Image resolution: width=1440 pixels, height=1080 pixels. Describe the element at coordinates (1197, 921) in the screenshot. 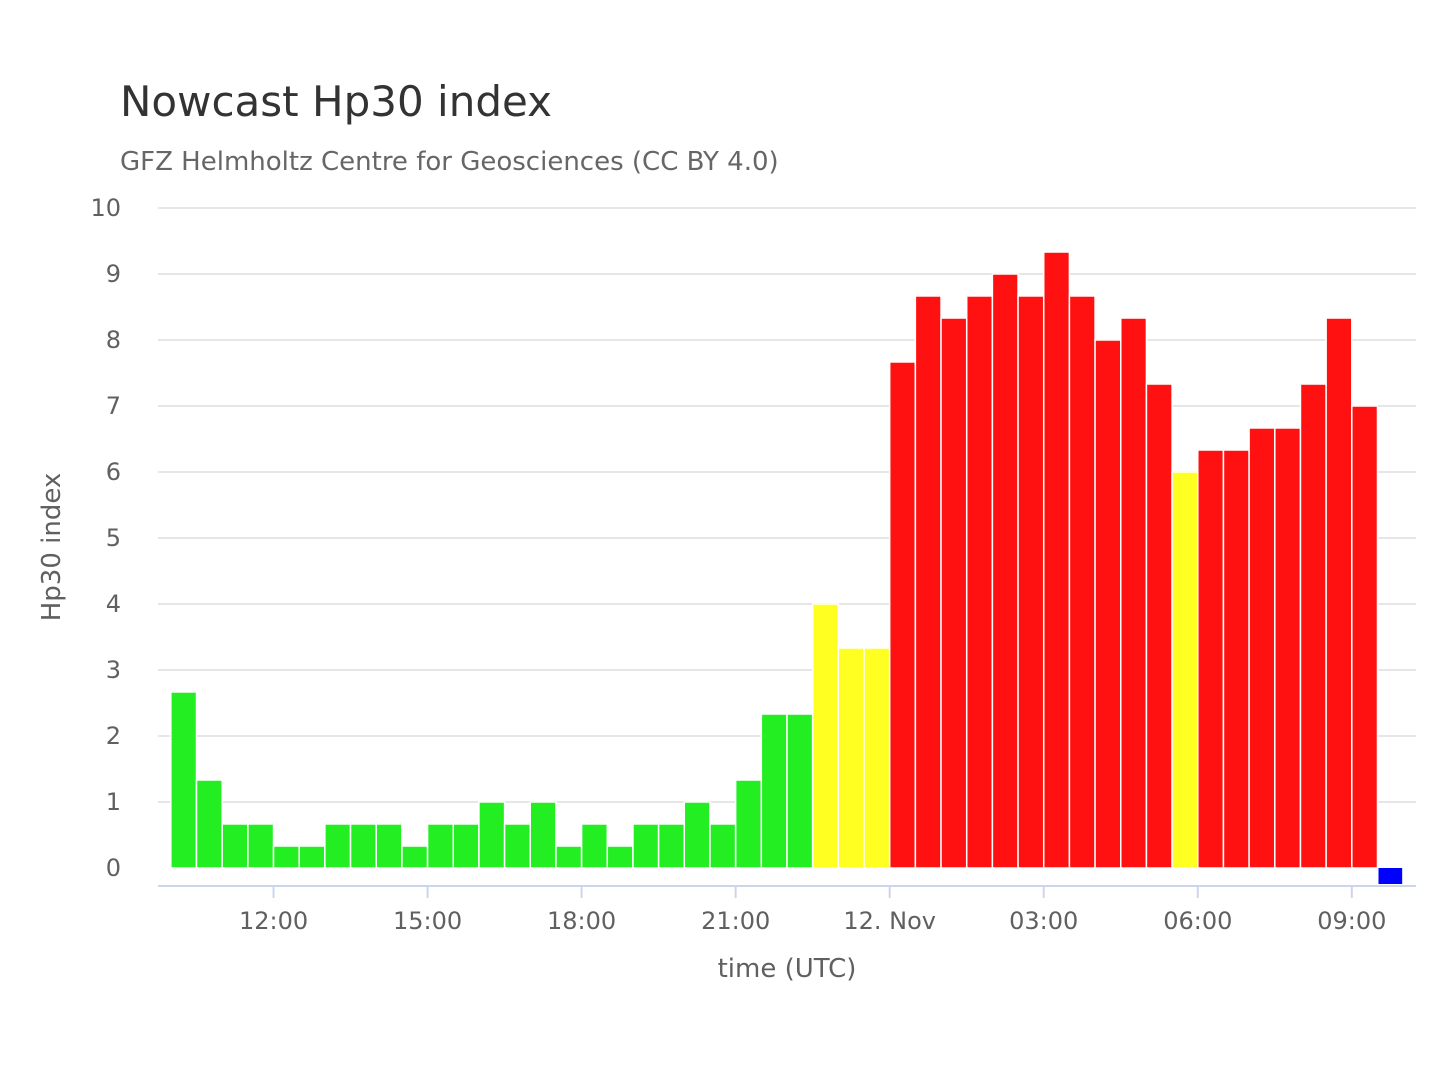

I see `x-tick-label: 06:00` at that location.